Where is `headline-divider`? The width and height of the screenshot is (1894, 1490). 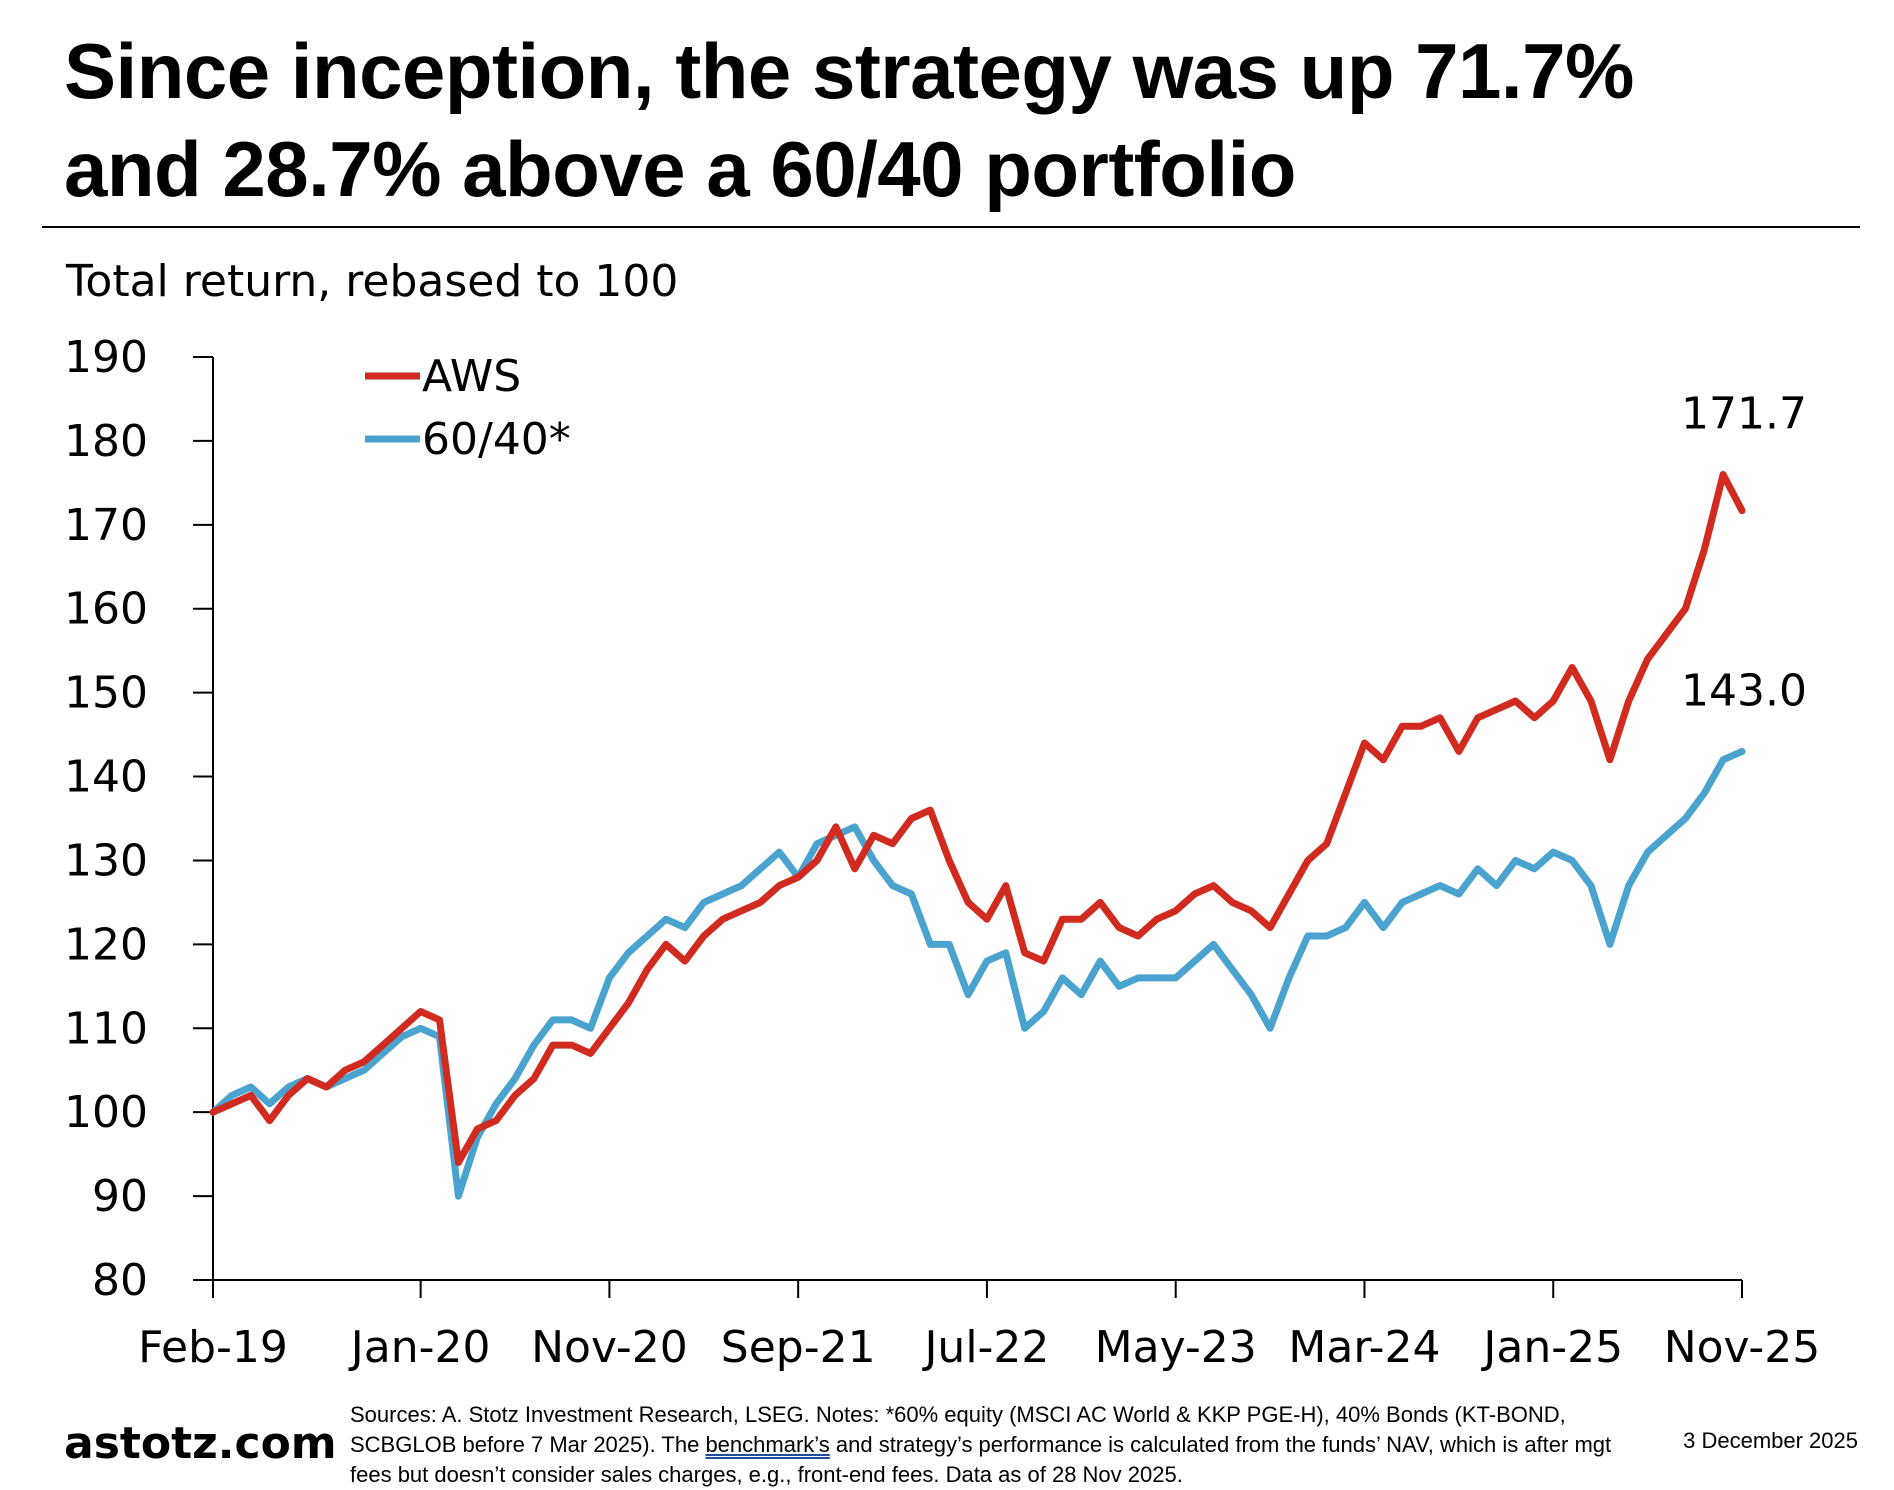 headline-divider is located at coordinates (951, 227).